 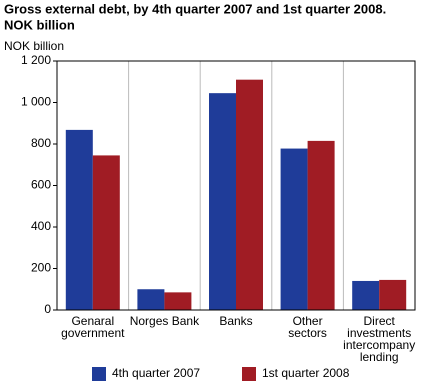 I want to click on y-tick-label: 400, so click(x=41, y=226).